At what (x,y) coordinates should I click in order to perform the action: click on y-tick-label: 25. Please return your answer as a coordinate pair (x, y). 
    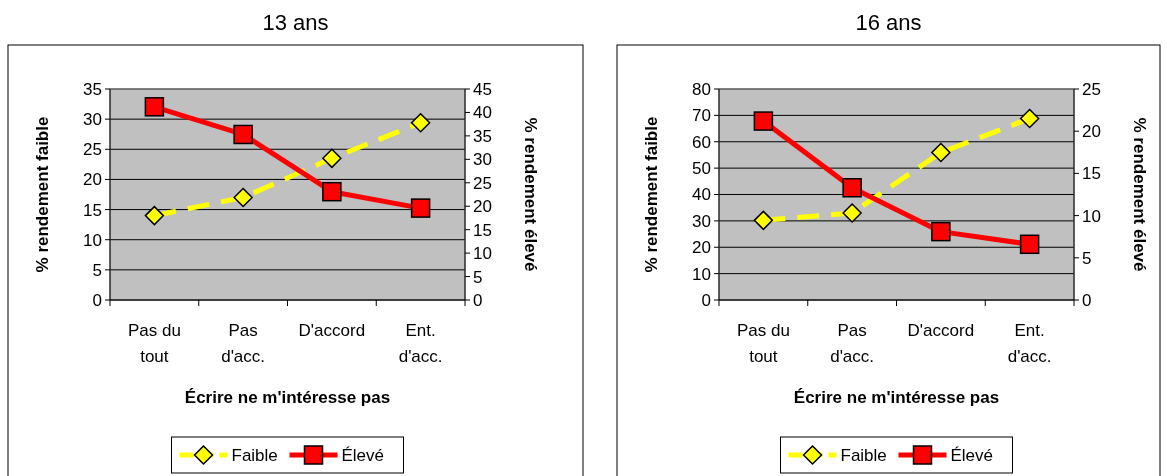
    Looking at the image, I should click on (92, 150).